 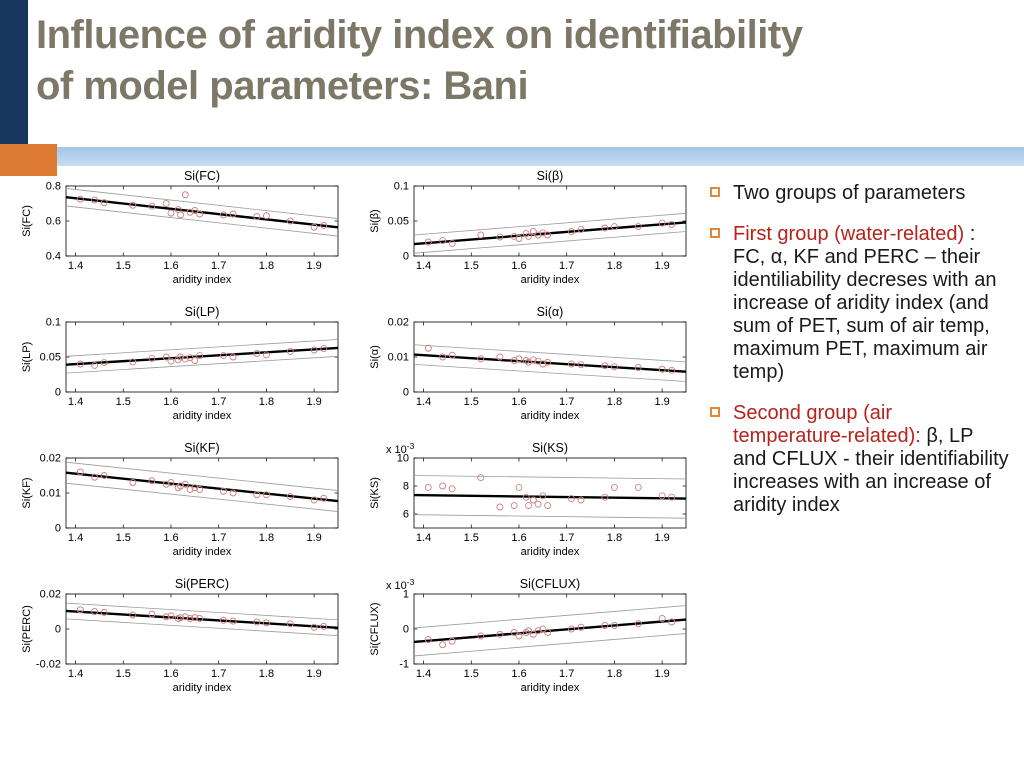 What do you see at coordinates (403, 459) in the screenshot?
I see `svg-text: 10` at bounding box center [403, 459].